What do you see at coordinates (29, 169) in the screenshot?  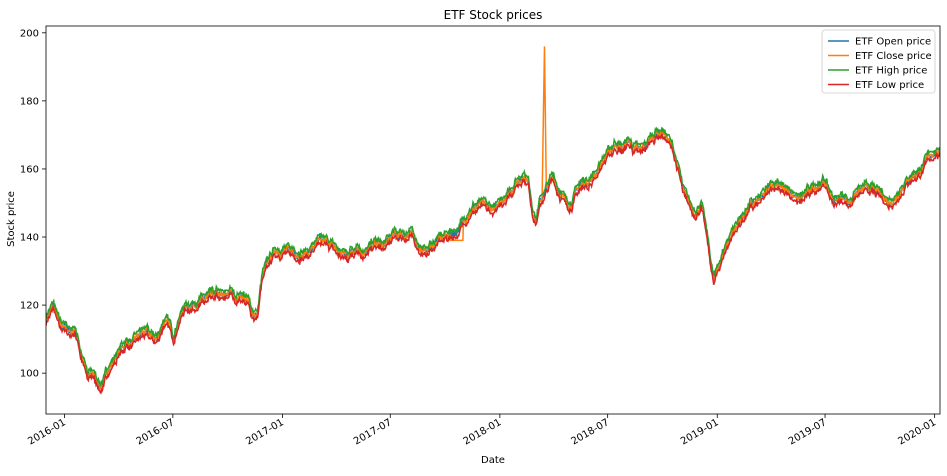 I see `y-tick-label-160: 160` at bounding box center [29, 169].